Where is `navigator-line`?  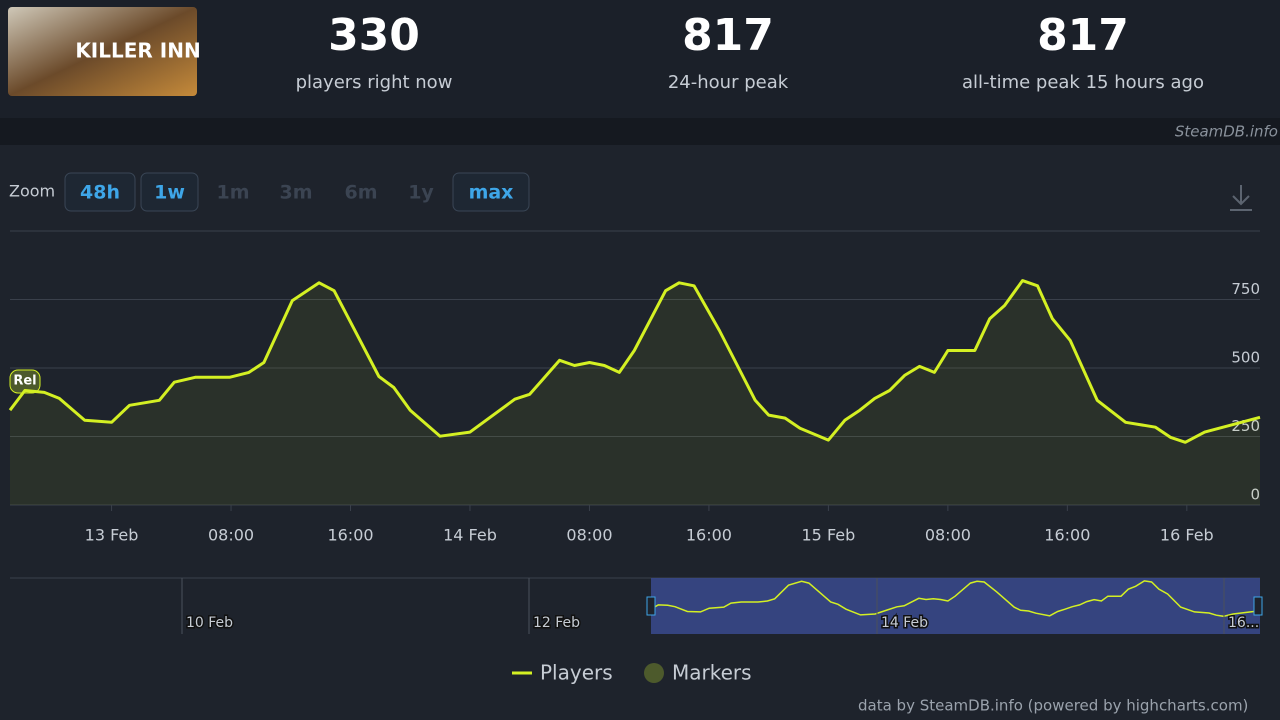
navigator-line is located at coordinates (955, 599).